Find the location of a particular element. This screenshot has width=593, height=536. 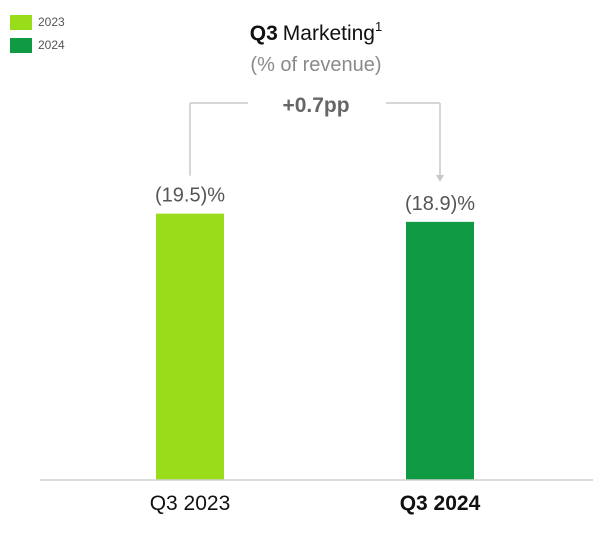

chart-title-bold: Q3 is located at coordinates (264, 33).